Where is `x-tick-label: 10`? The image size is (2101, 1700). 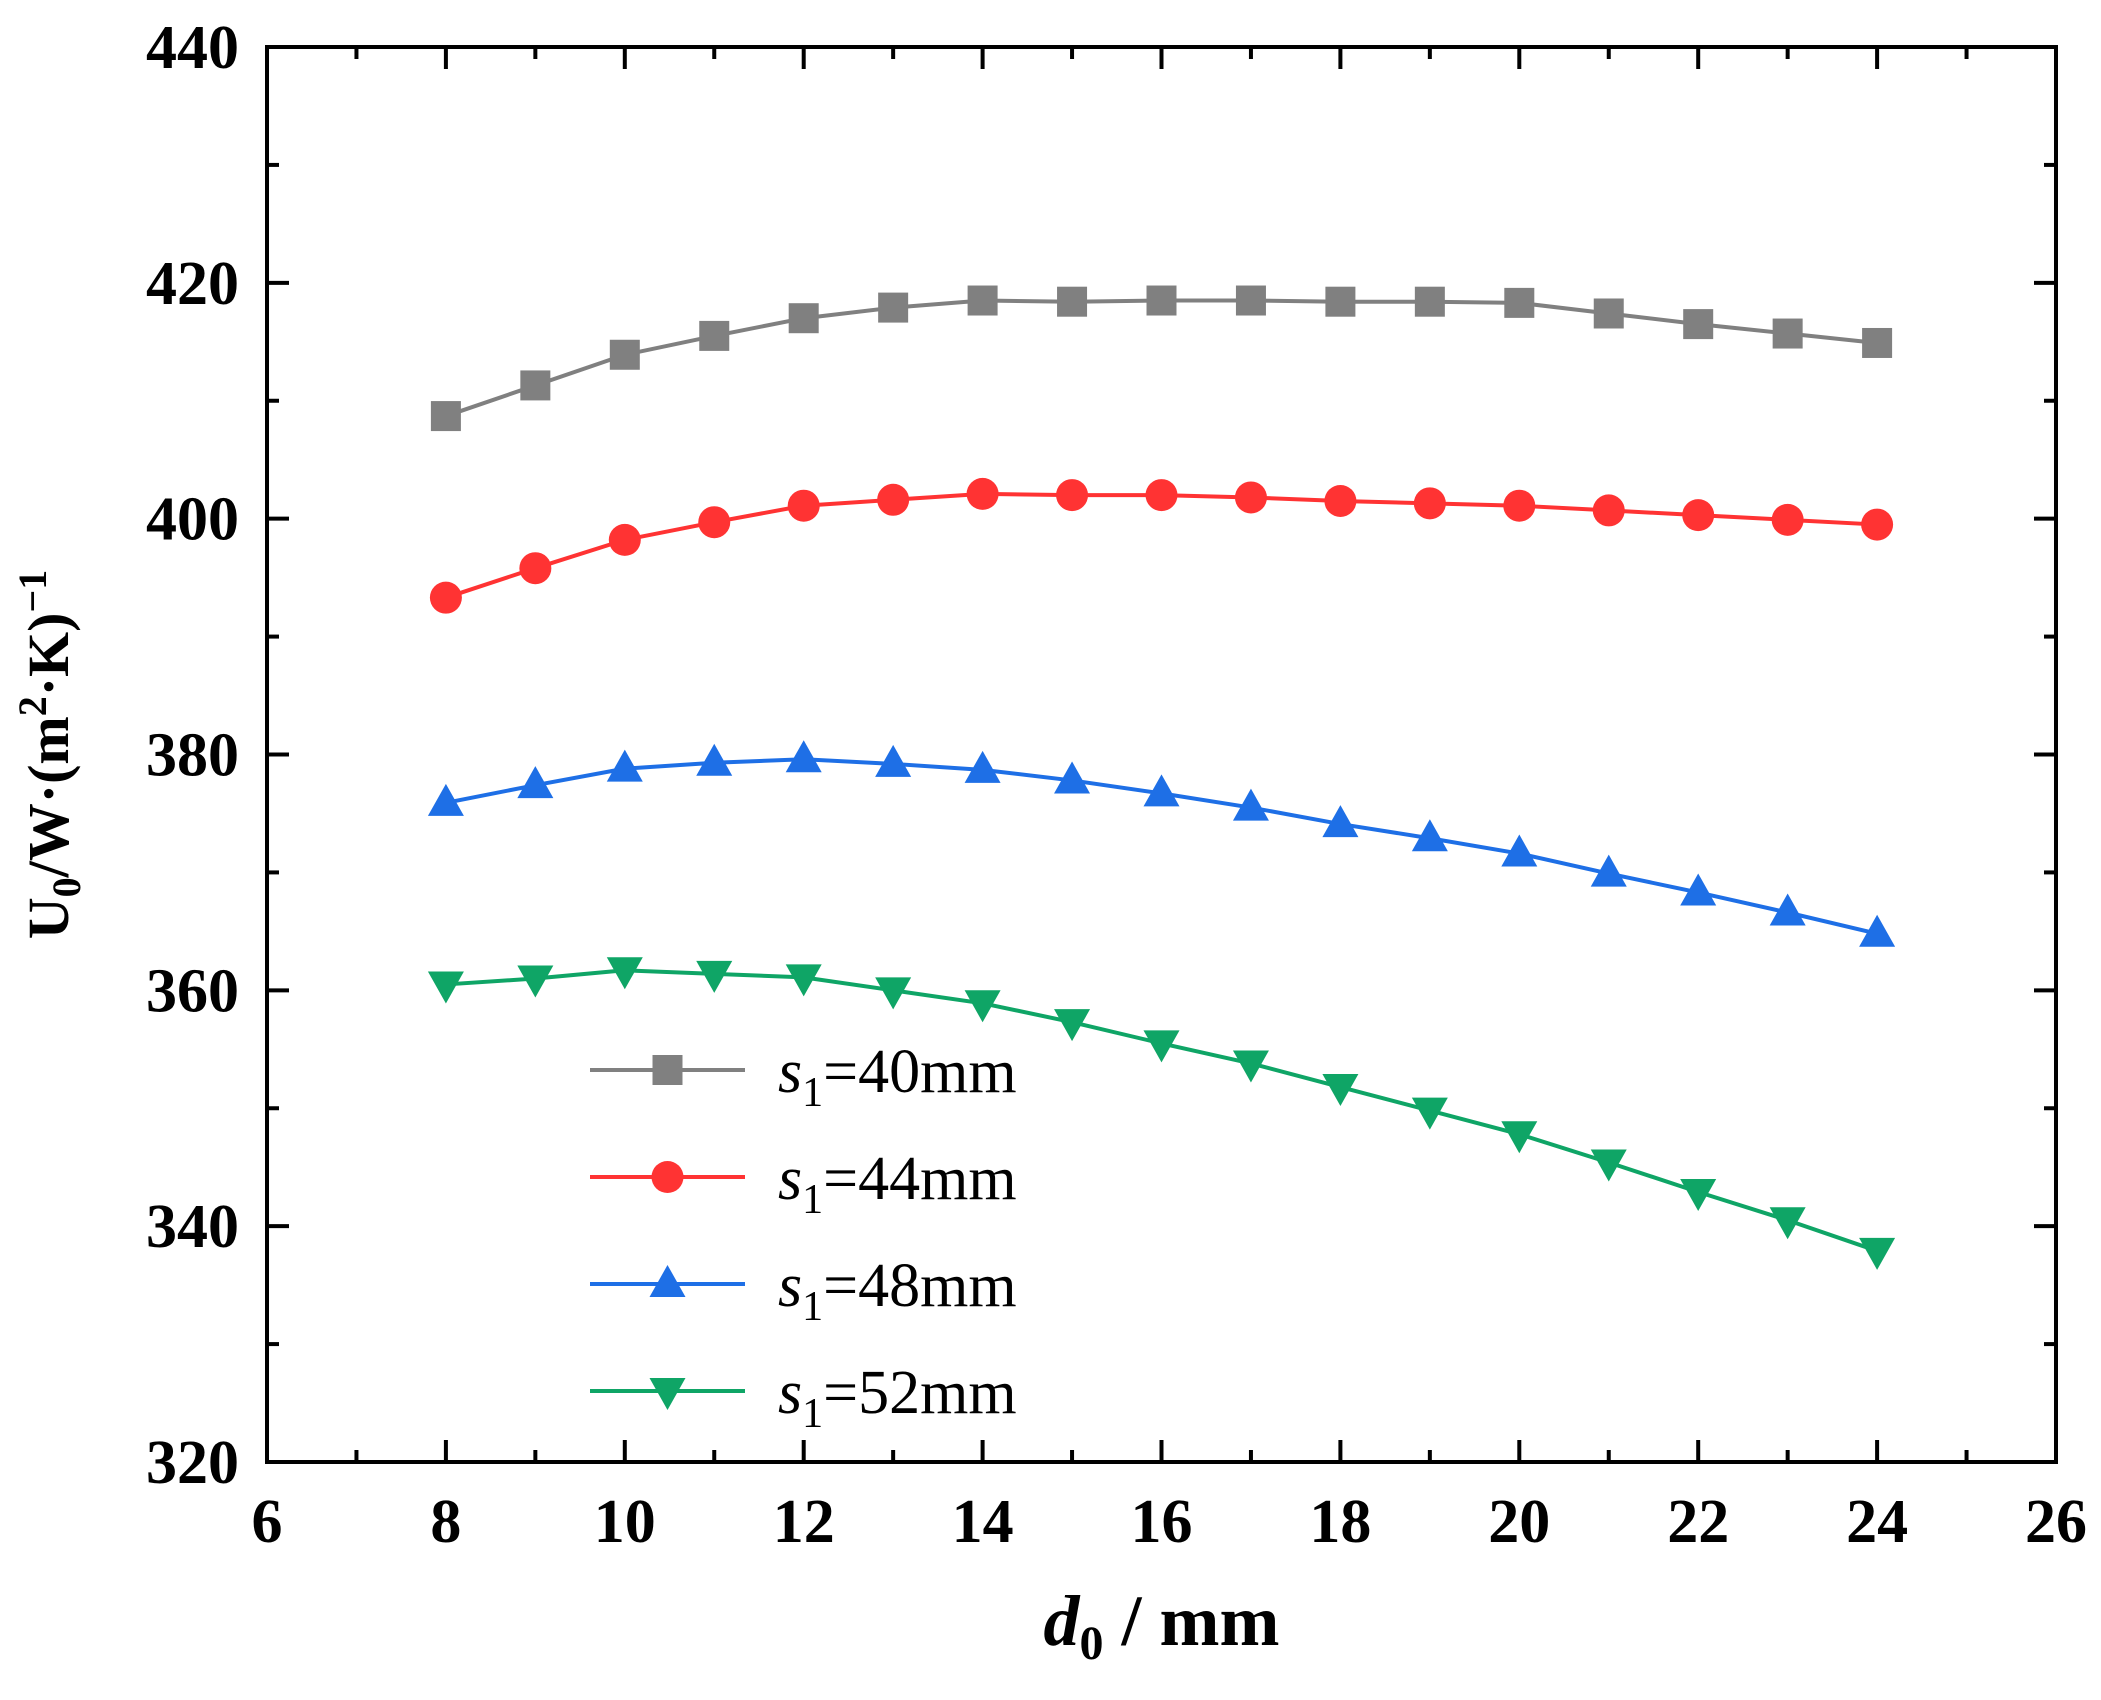
x-tick-label: 10 is located at coordinates (625, 1522).